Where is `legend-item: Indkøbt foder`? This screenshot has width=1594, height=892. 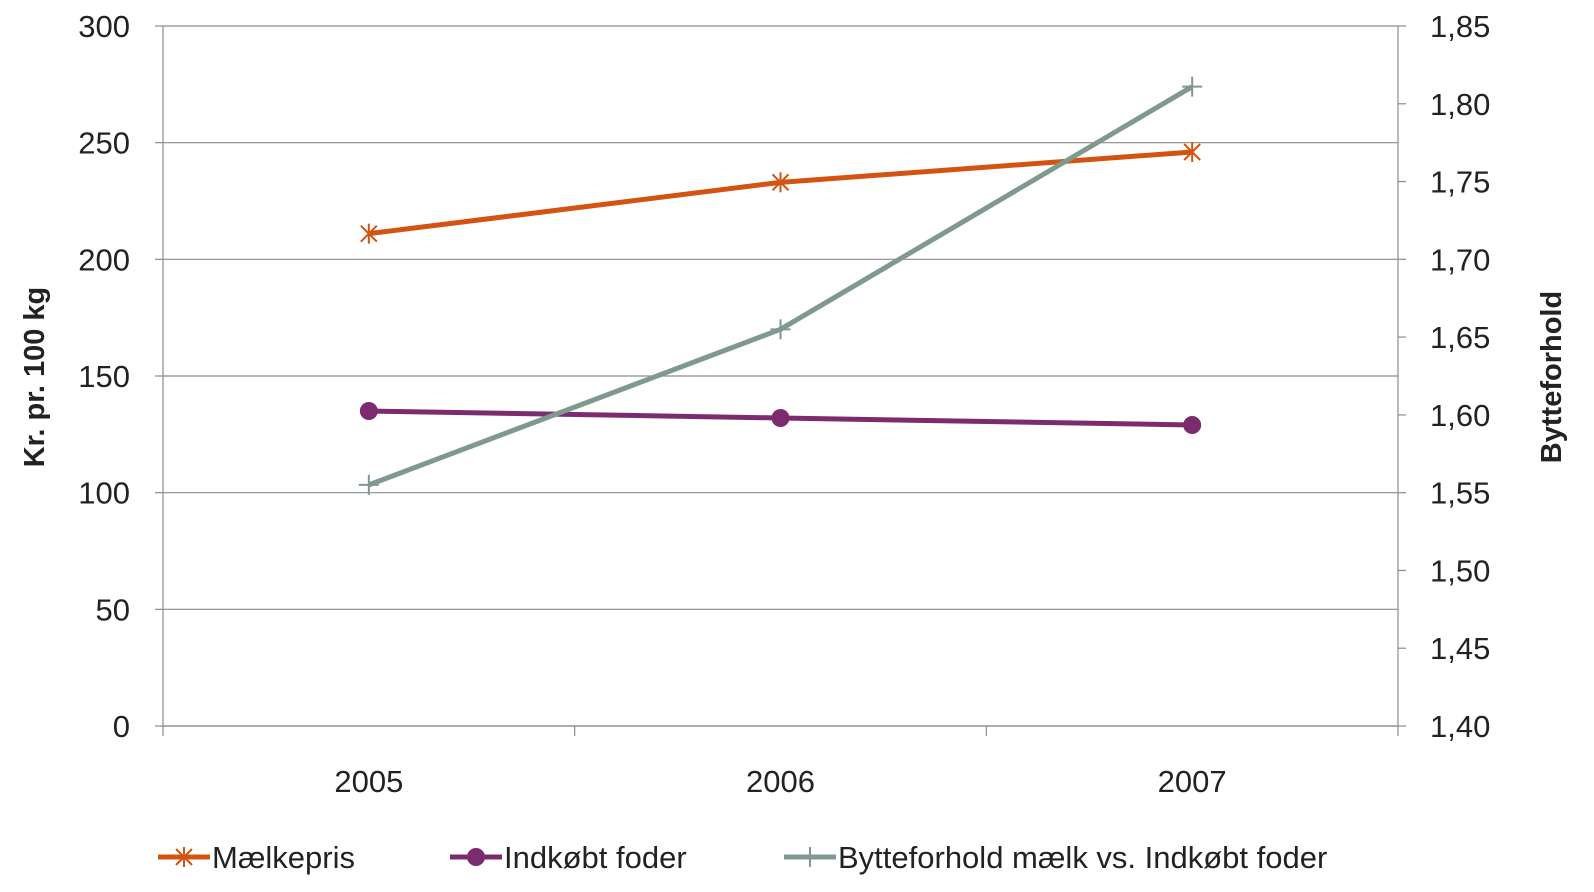 legend-item: Indkøbt foder is located at coordinates (568, 857).